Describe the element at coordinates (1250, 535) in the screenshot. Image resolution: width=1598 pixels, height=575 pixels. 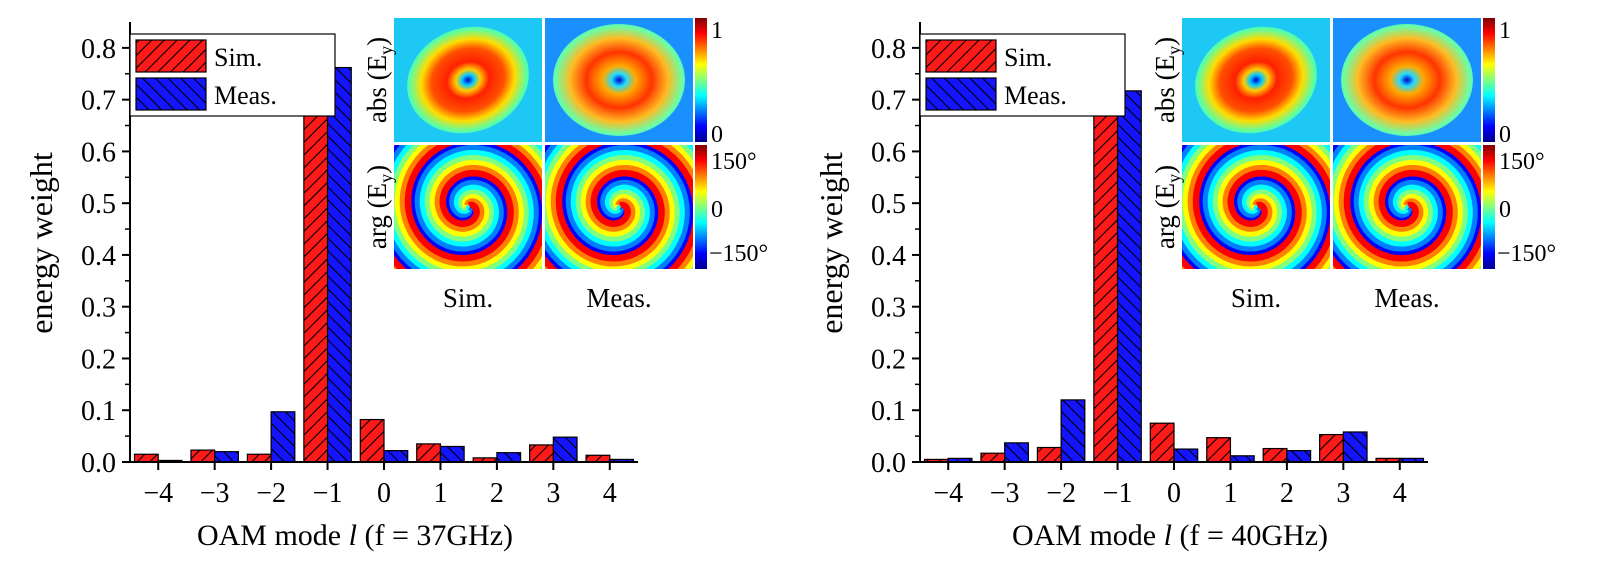
I see `x-axis-label-frequency: (f = 40GHz)` at that location.